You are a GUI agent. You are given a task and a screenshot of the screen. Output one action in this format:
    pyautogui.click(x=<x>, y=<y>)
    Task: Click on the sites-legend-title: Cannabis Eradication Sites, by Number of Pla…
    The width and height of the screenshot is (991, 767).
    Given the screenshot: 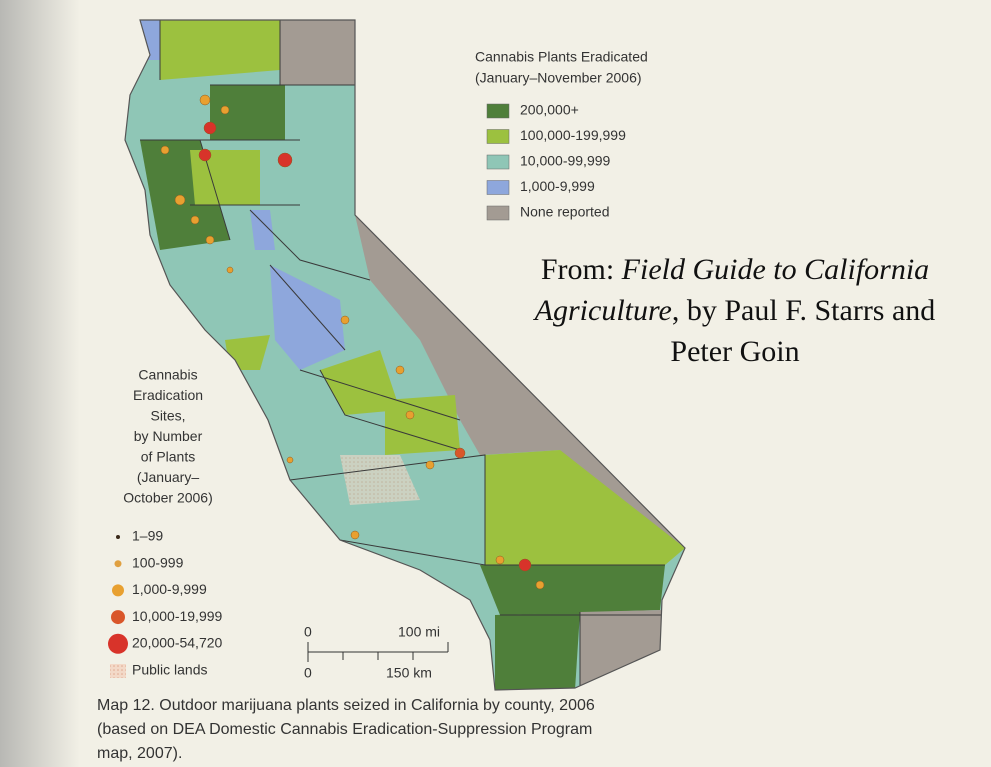 What is the action you would take?
    pyautogui.click(x=168, y=436)
    